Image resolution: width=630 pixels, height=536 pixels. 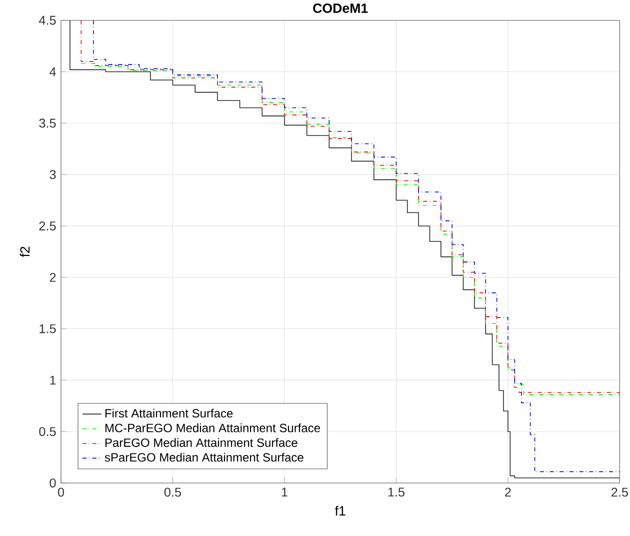 I want to click on chart-title: CODeM1, so click(x=340, y=8).